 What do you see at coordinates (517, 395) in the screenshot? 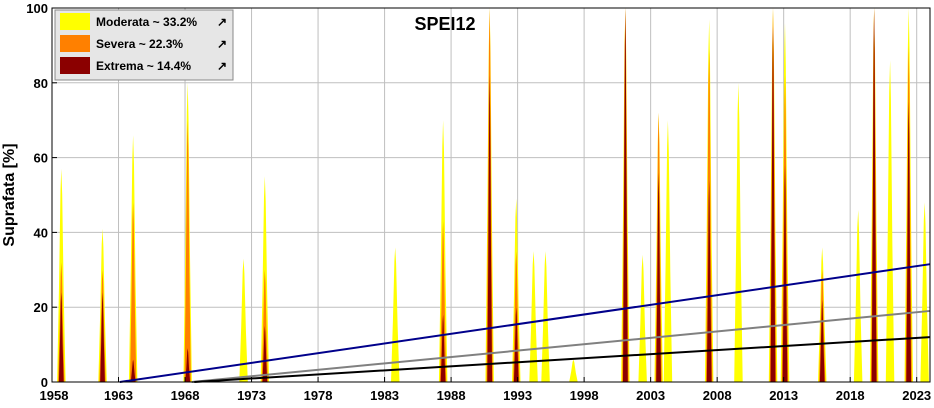
I see `x-tick-label: 1993` at bounding box center [517, 395].